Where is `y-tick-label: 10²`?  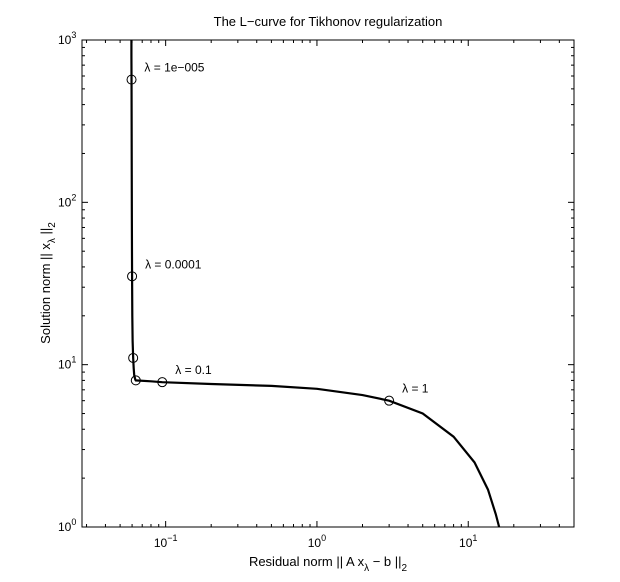 y-tick-label: 10² is located at coordinates (67, 200).